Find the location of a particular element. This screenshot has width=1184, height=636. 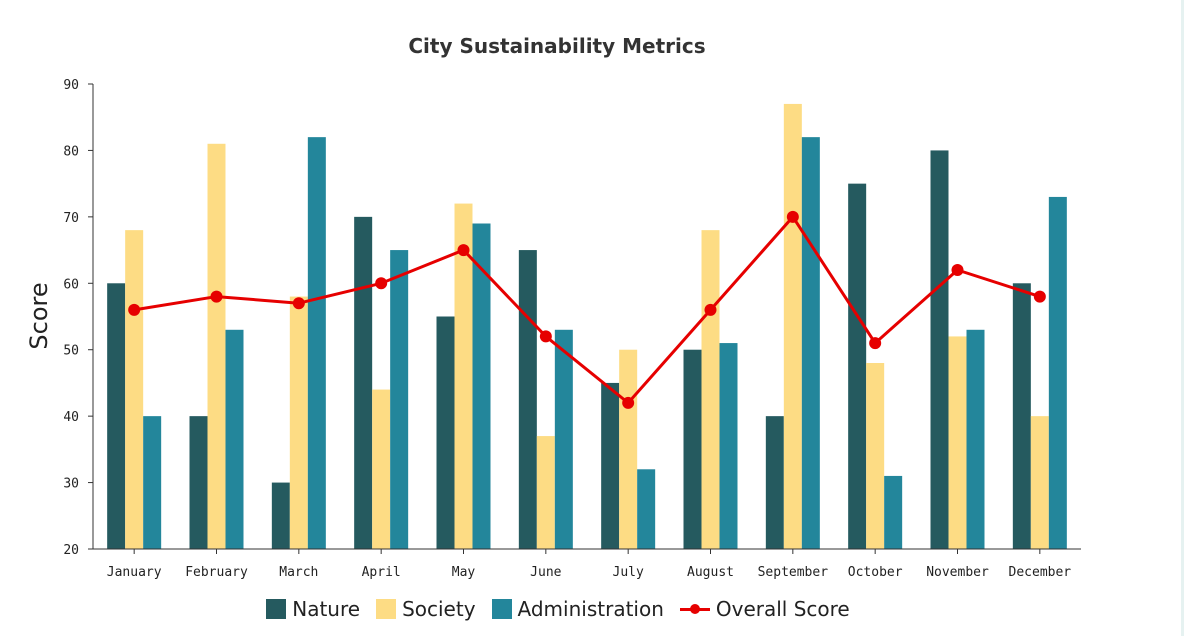

bar-society-june is located at coordinates (545, 492).